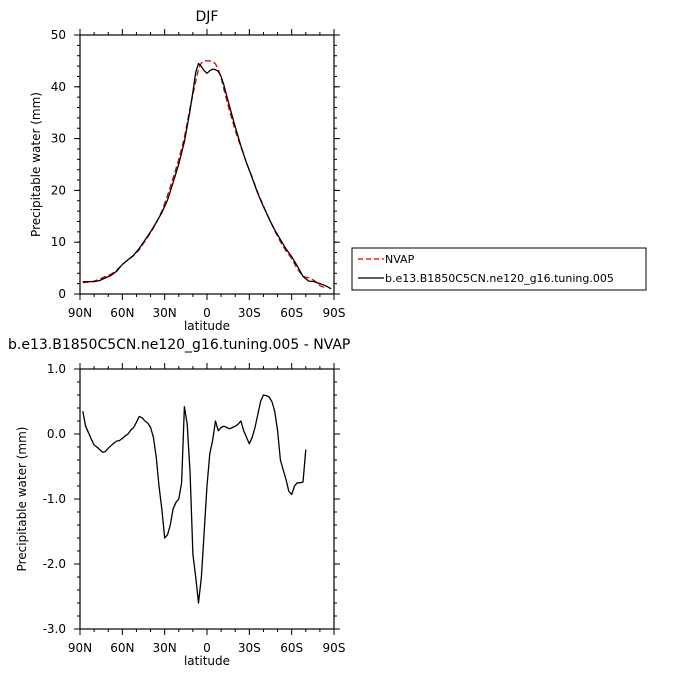 The height and width of the screenshot is (677, 676). Describe the element at coordinates (58, 87) in the screenshot. I see `y-tick-label-0-4: 40` at that location.